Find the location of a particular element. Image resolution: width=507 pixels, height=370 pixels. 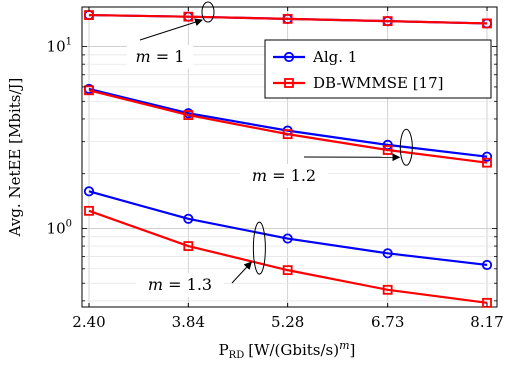

legend-label: DB-WMMSE [17] is located at coordinates (378, 83).